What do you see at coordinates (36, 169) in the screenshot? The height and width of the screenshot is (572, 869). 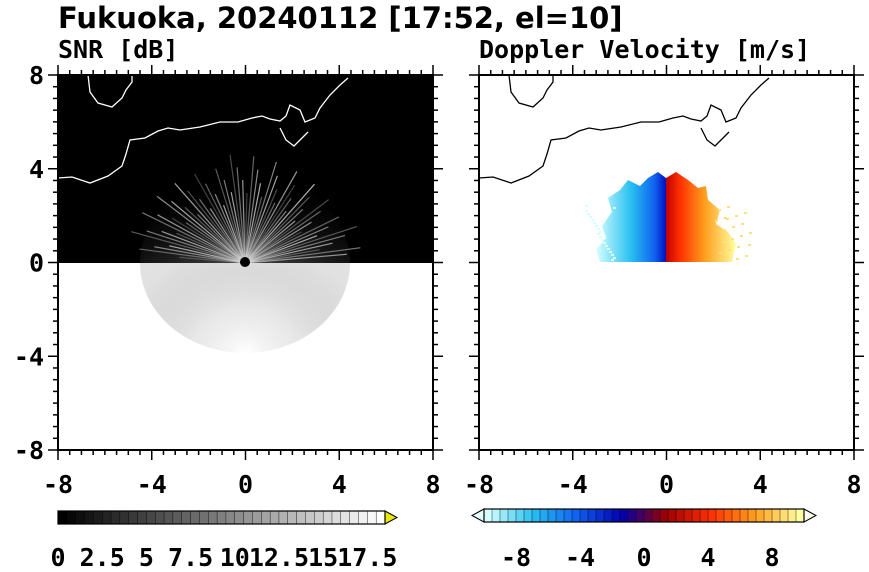 I see `snr-ytick-label: 4` at bounding box center [36, 169].